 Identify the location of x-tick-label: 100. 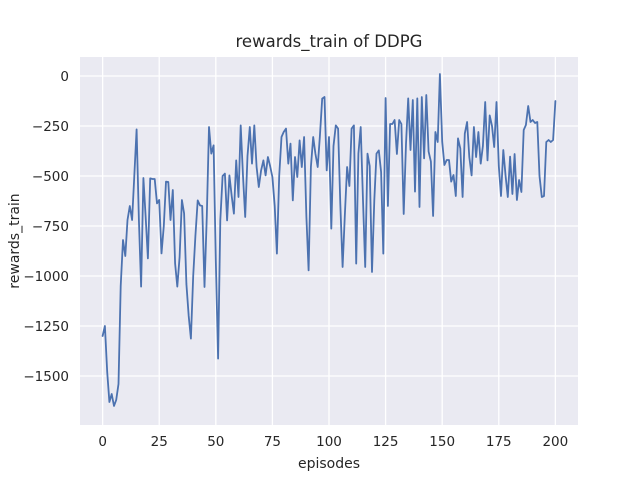
(329, 442).